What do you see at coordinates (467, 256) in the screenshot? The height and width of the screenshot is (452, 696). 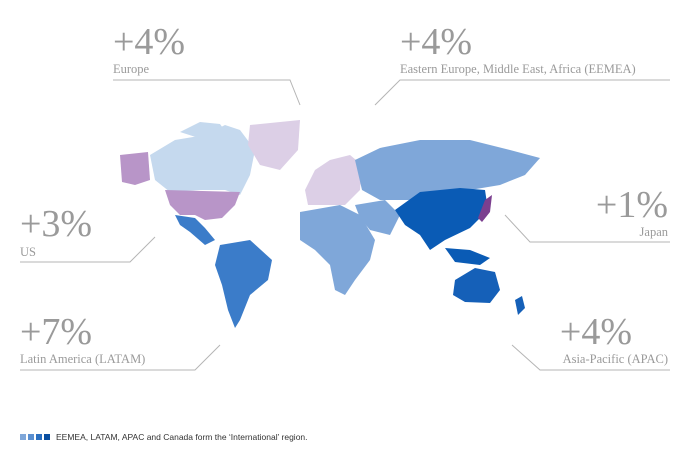 I see `southeast-asia` at bounding box center [467, 256].